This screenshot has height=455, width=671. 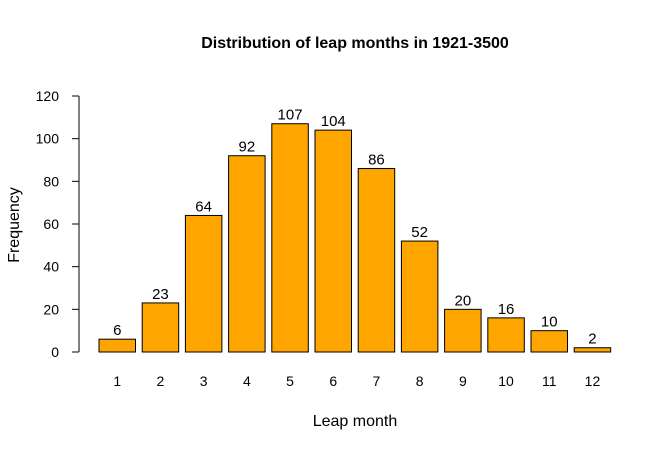 What do you see at coordinates (55, 352) in the screenshot?
I see `y-tick-label: 0` at bounding box center [55, 352].